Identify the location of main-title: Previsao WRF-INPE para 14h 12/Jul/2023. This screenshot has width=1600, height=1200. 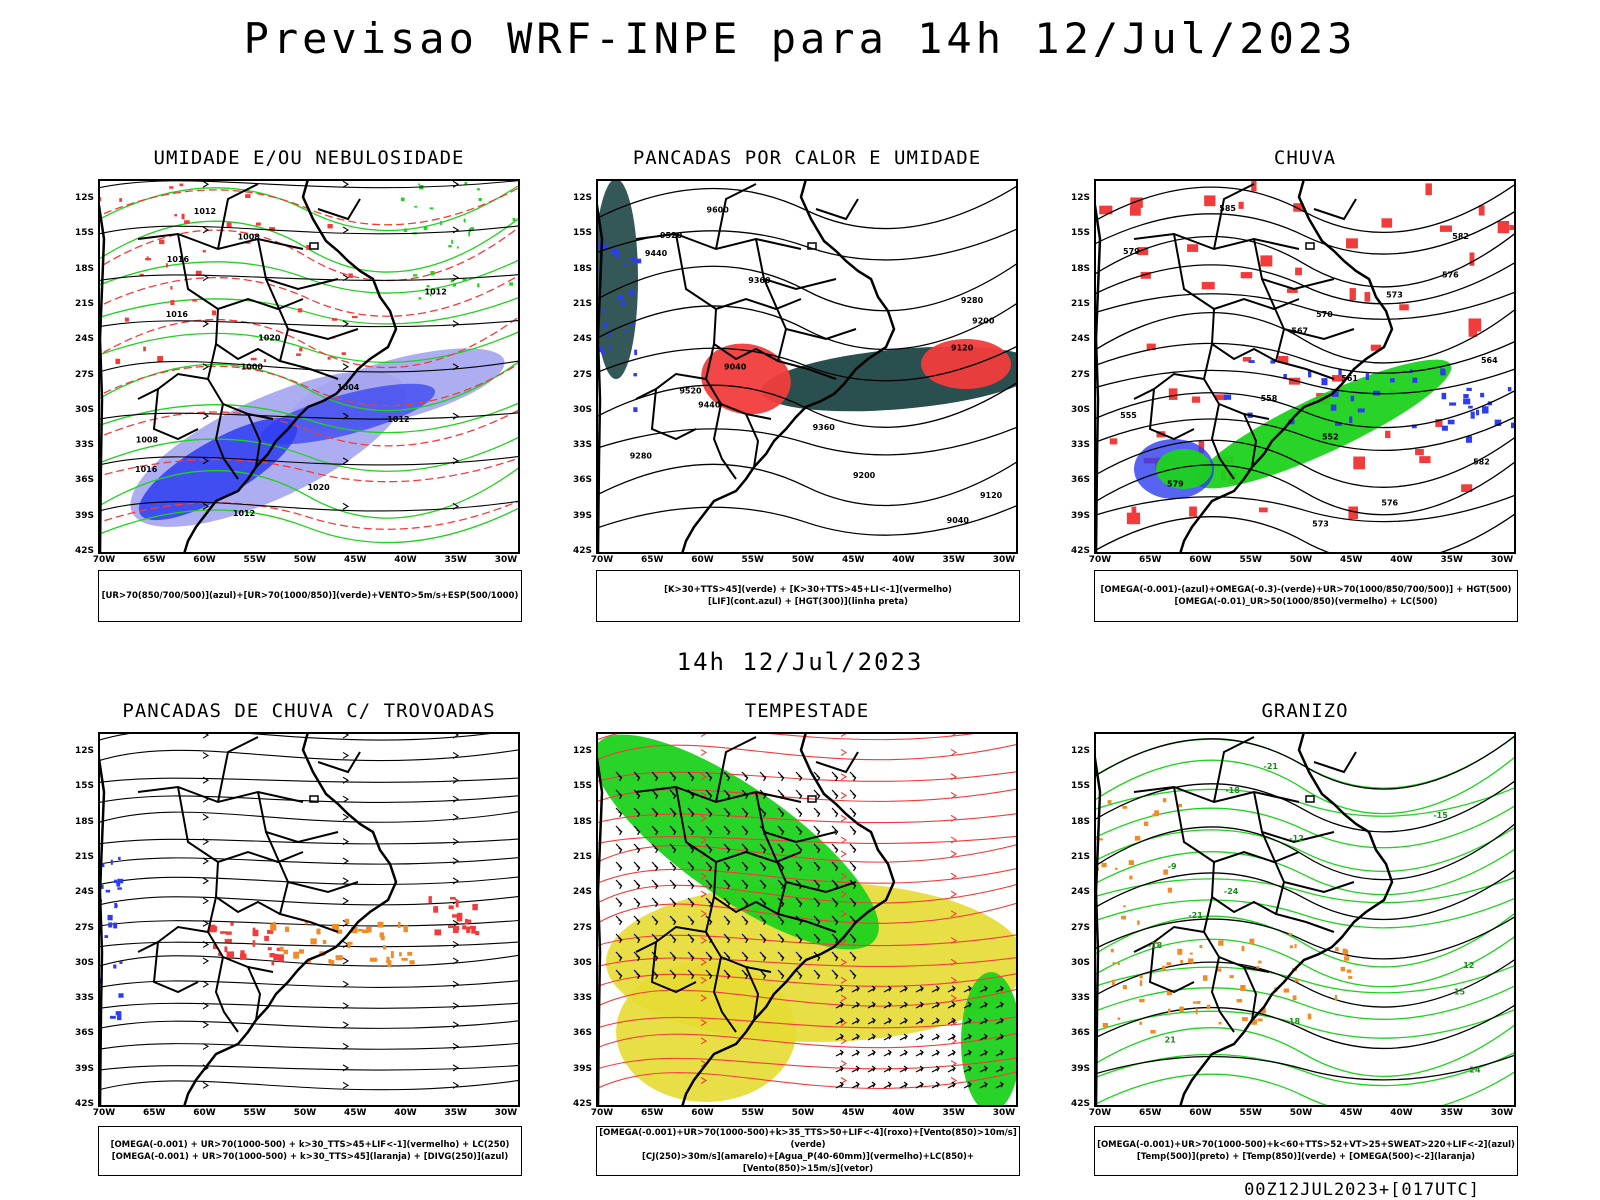
(800, 38).